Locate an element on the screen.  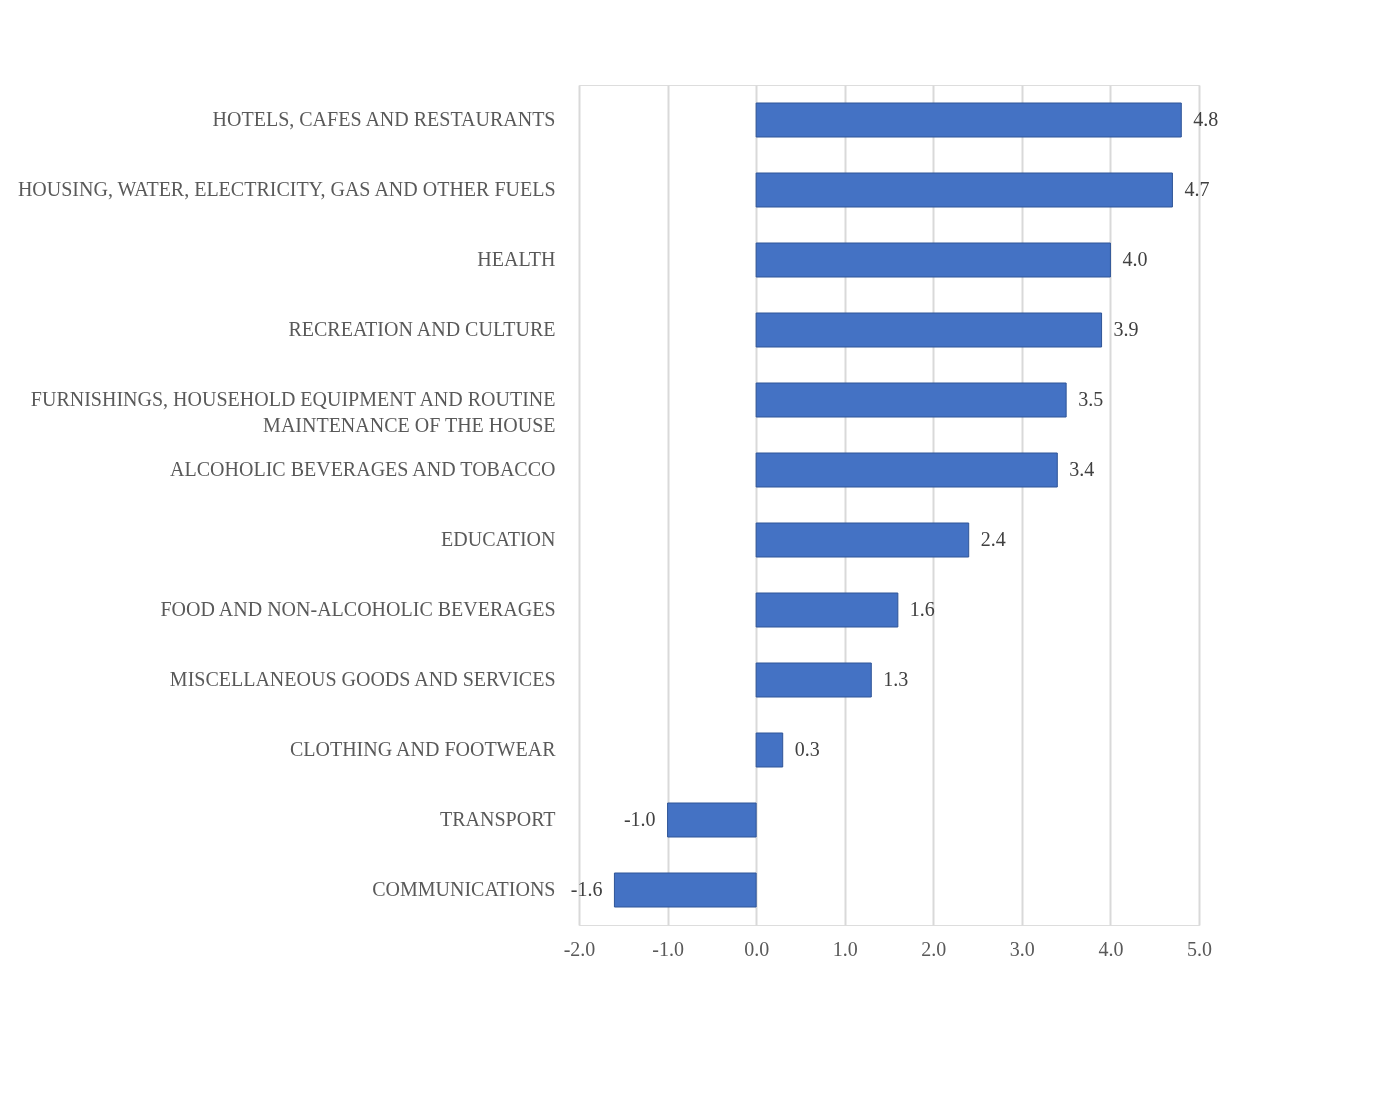
y-tick-label: FURNISHINGS, HOUSEHOLD EQUIPMENT AND ROUTINE MAINTENANCE OF THE HOUSE is located at coordinates (293, 412).